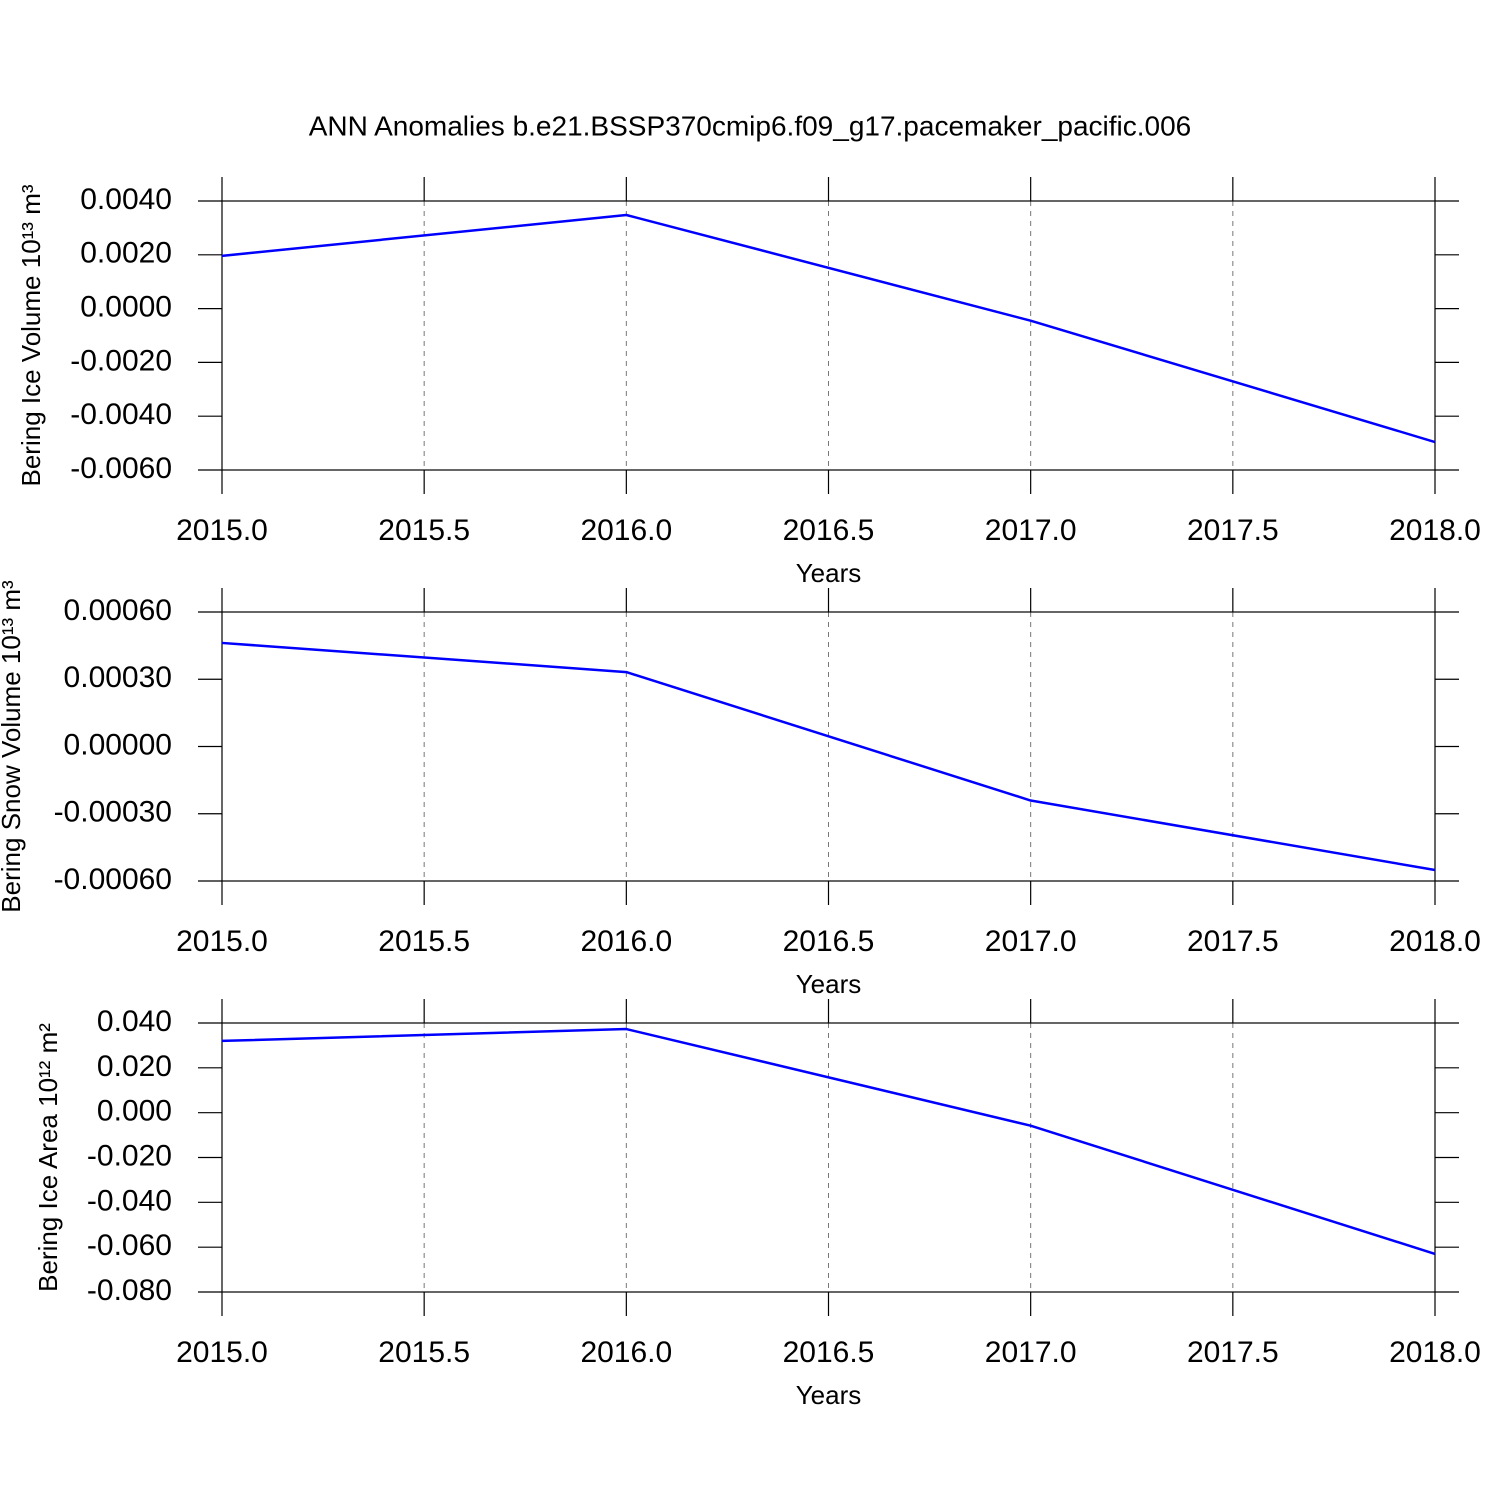 This screenshot has height=1500, width=1500. I want to click on y-tick-label: 0.0000, so click(126, 307).